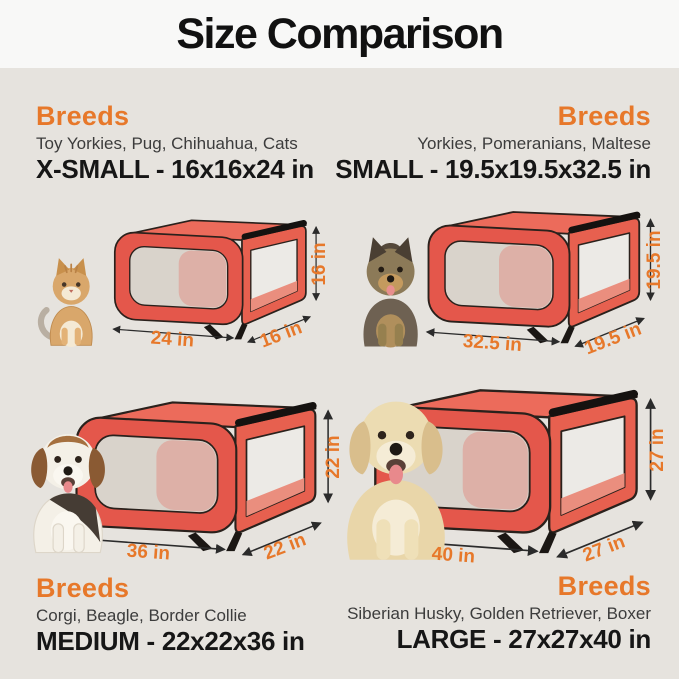 The height and width of the screenshot is (679, 679). I want to click on page-title: Size Comparison, so click(340, 33).